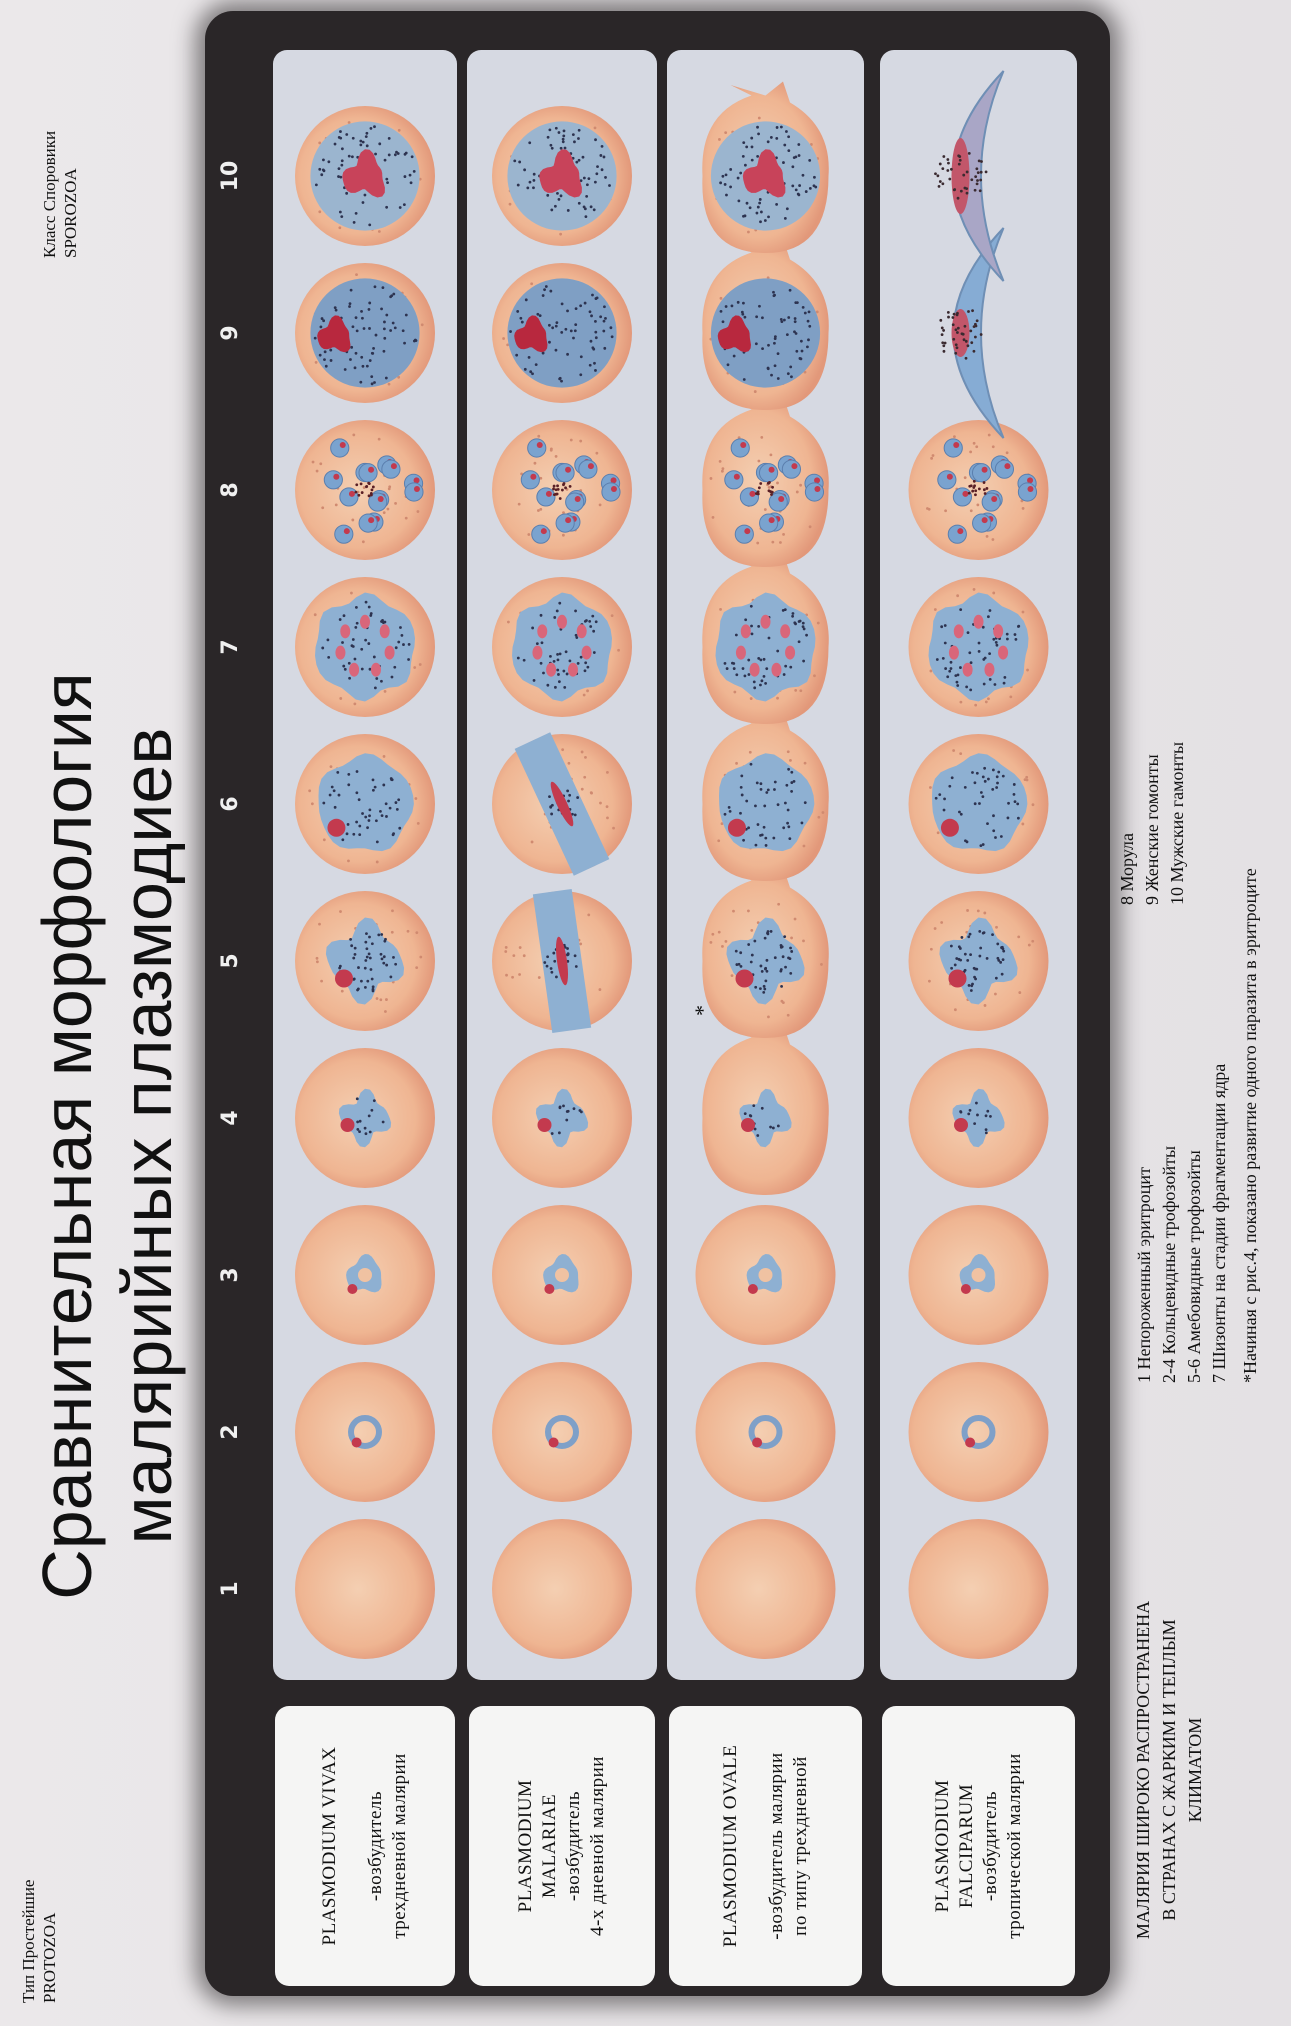  I want to click on merozoite, so click(1027, 492).